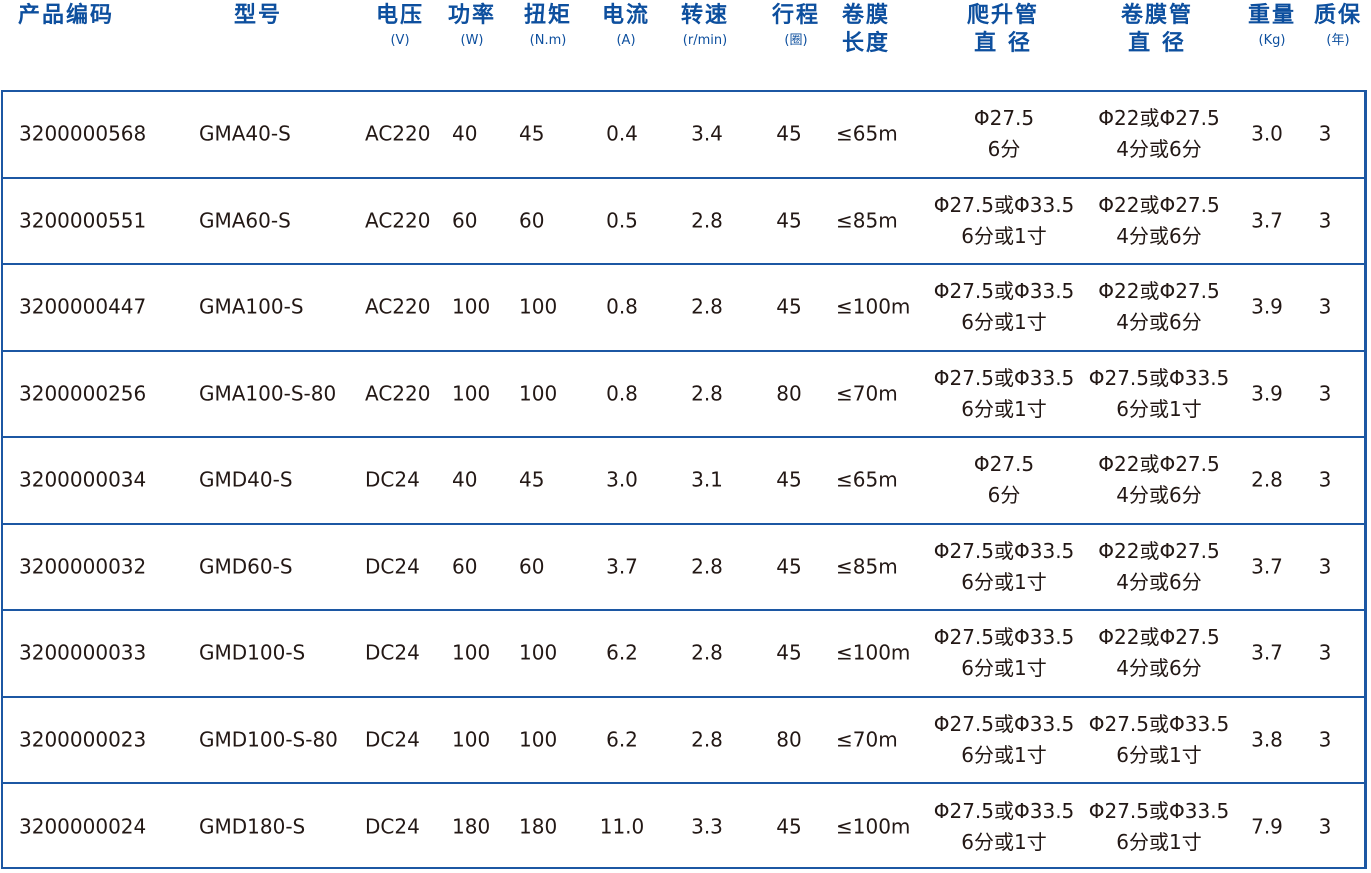 The width and height of the screenshot is (1371, 873). Describe the element at coordinates (548, 15) in the screenshot. I see `header-title: 扭矩` at that location.